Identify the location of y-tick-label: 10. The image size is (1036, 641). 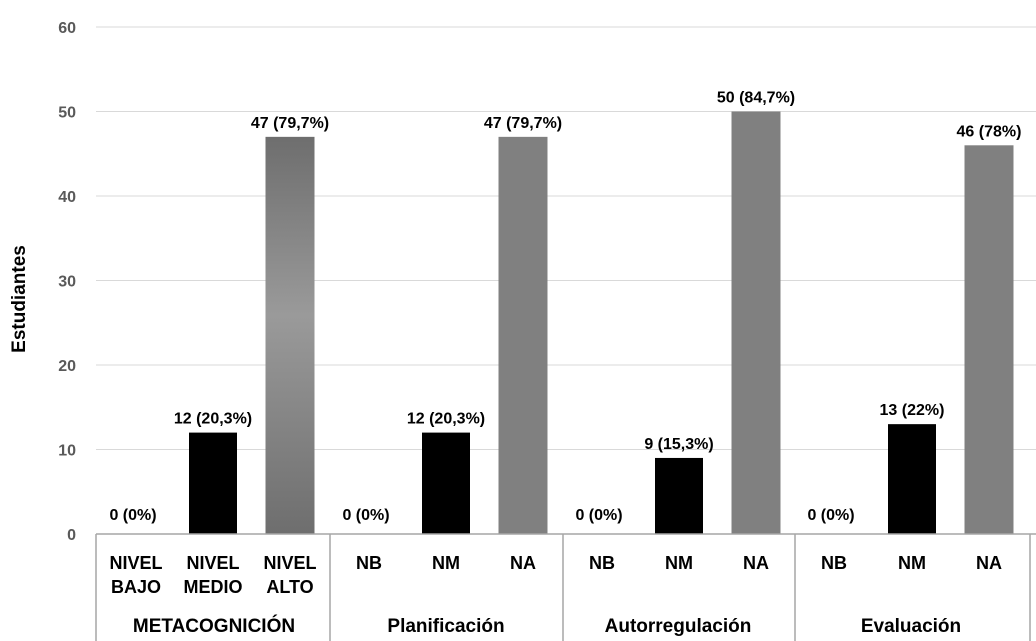
(67, 451).